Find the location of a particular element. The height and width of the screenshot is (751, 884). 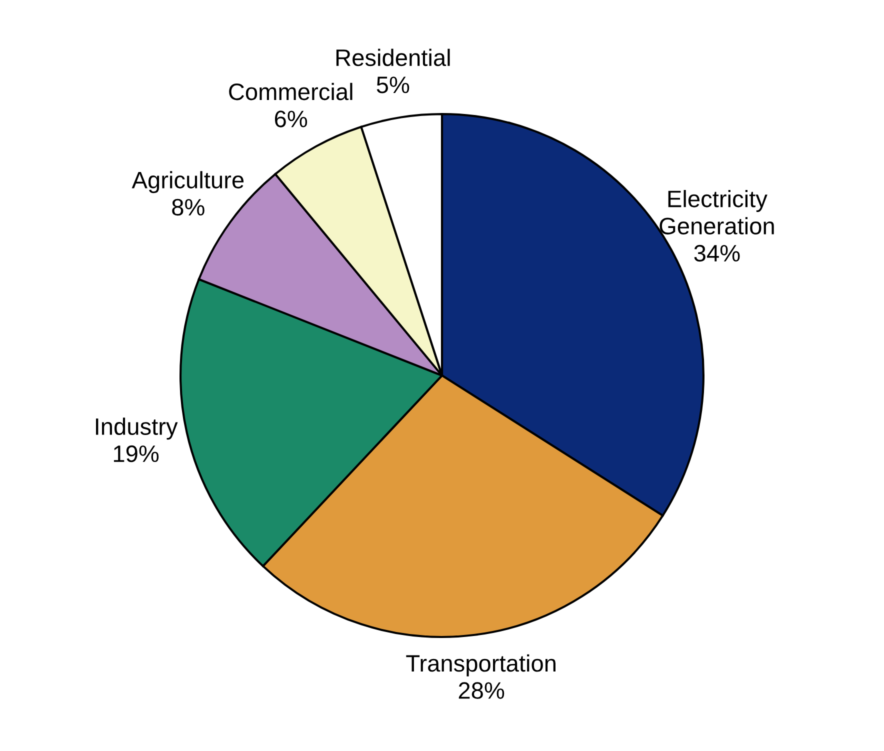

slice-label: Commercial is located at coordinates (290, 91).